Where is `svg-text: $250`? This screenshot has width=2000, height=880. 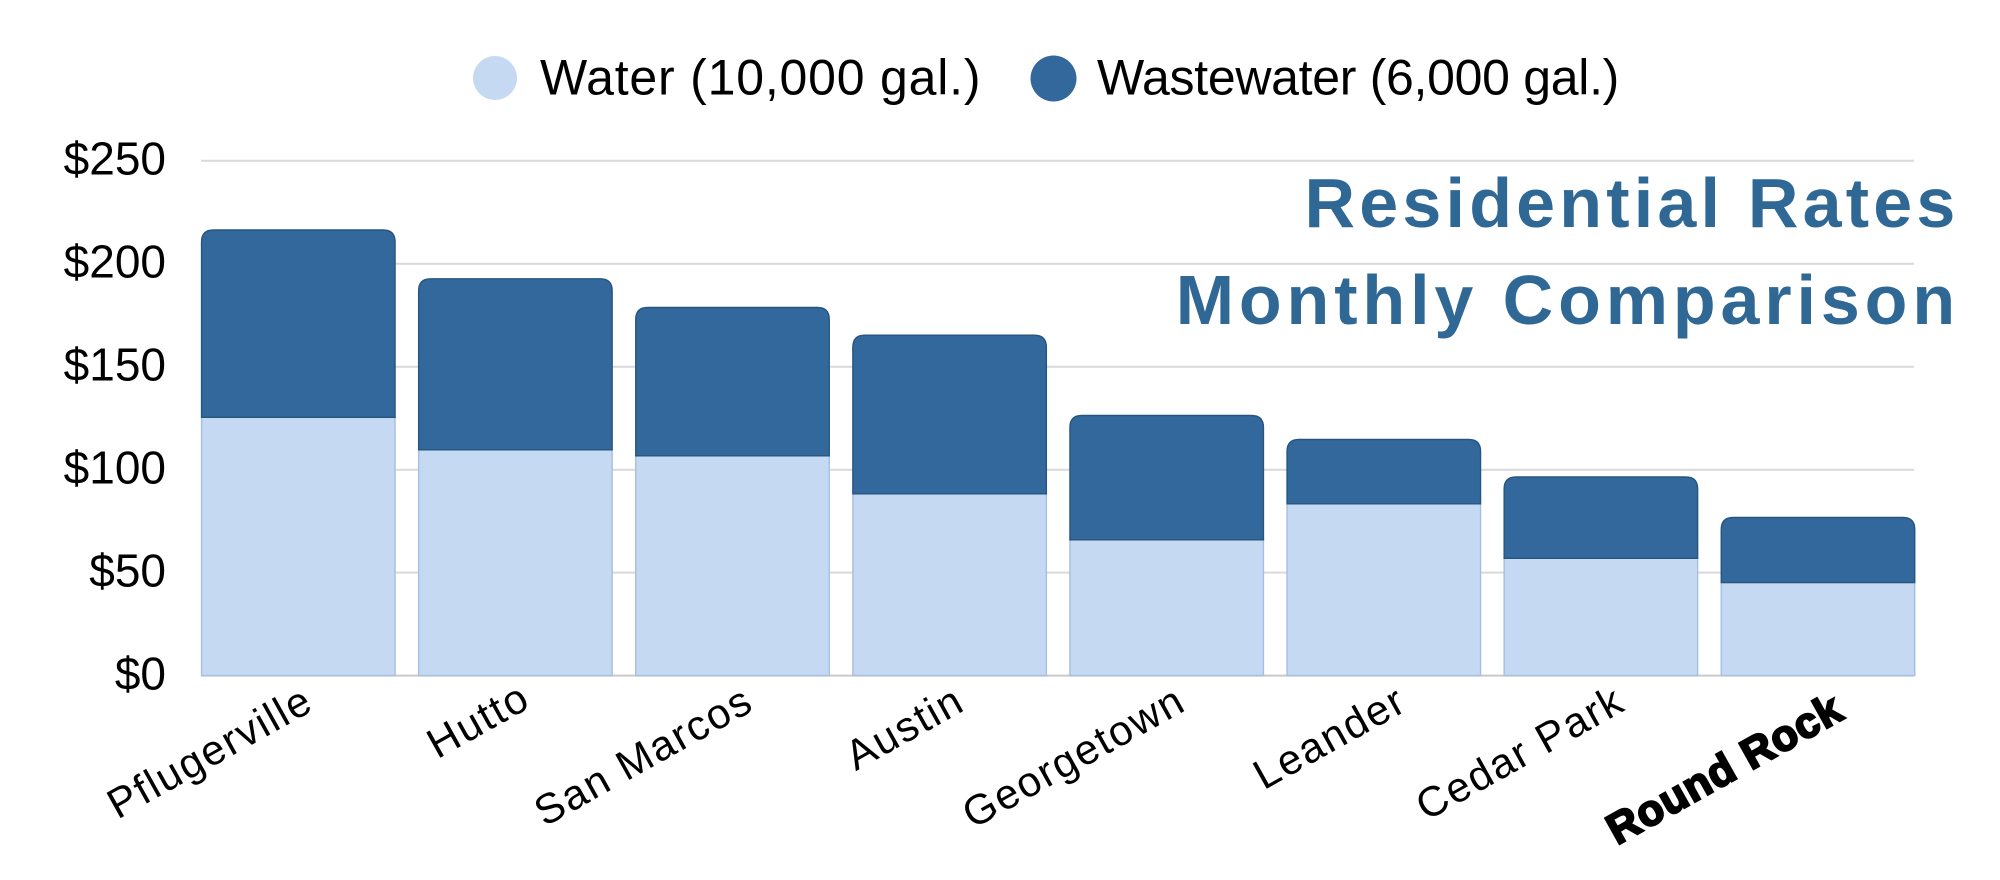 svg-text: $250 is located at coordinates (115, 159).